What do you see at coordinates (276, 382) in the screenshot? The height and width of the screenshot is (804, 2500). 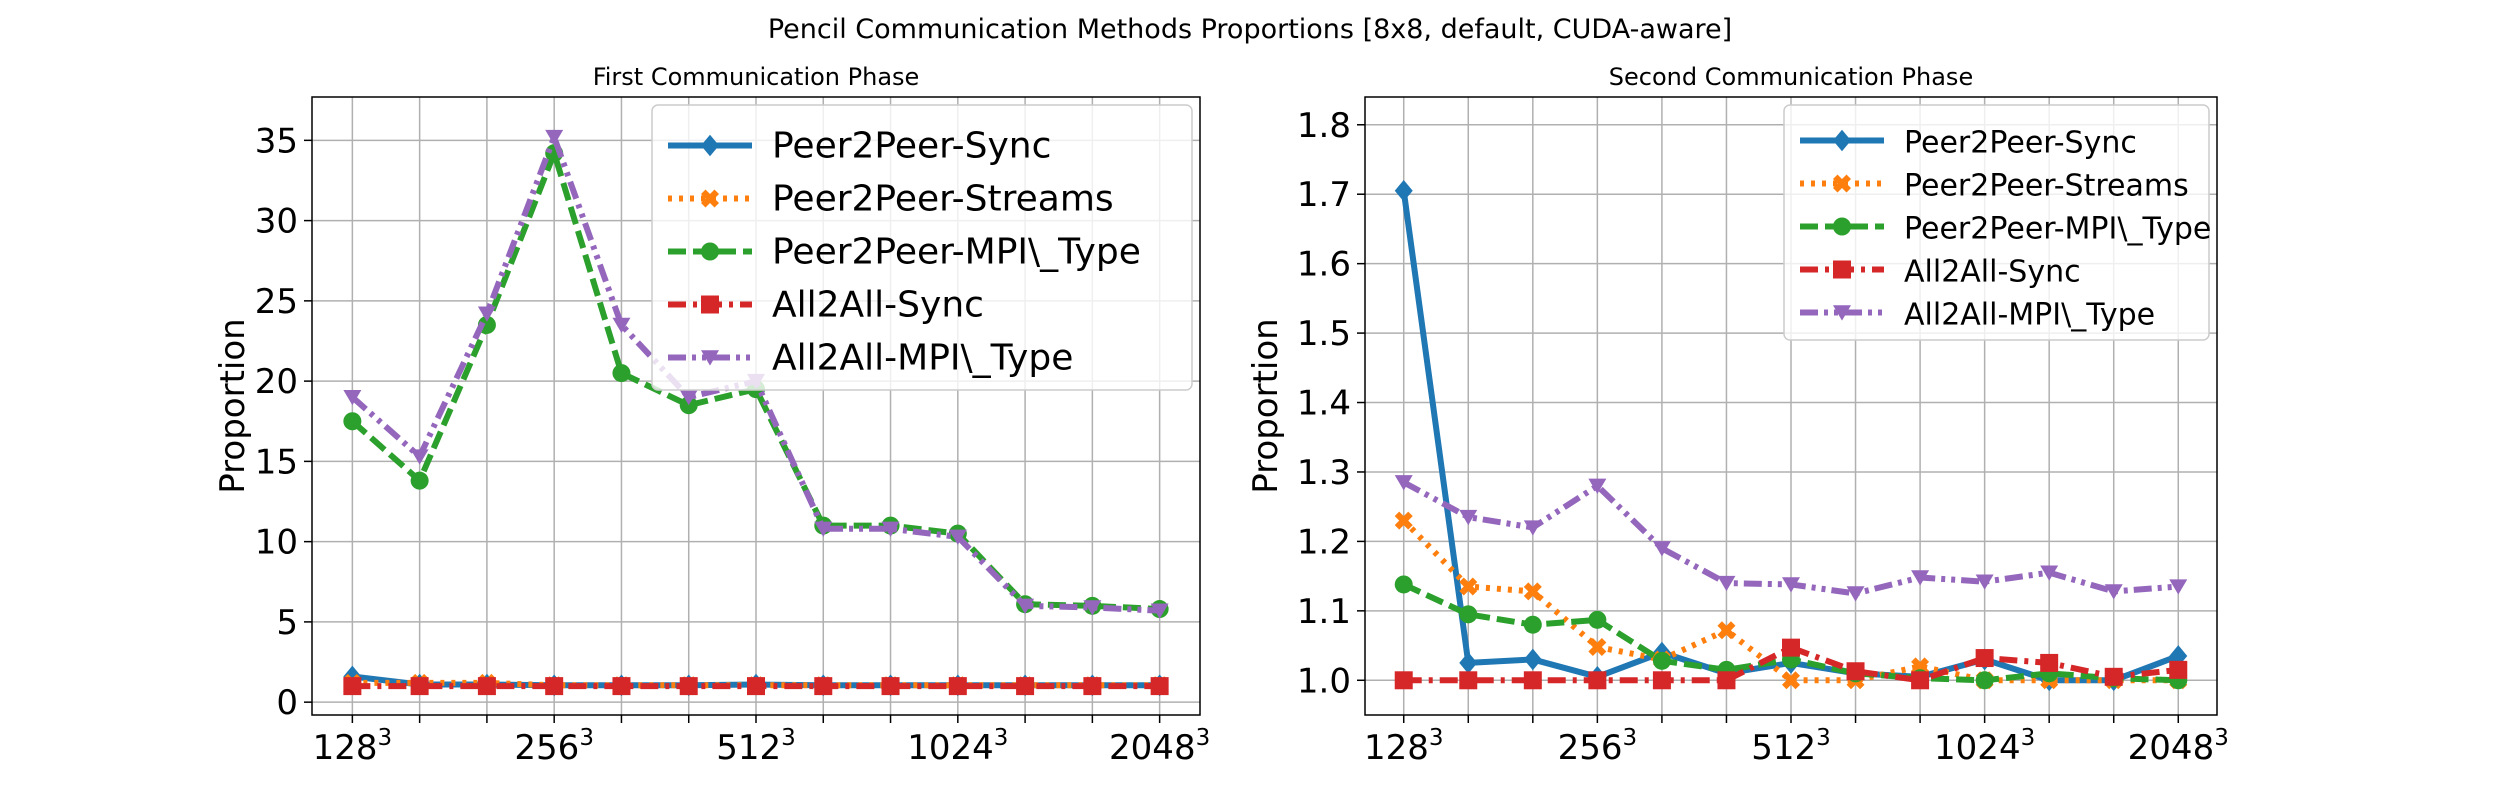 I see `y-tick-label: 20` at bounding box center [276, 382].